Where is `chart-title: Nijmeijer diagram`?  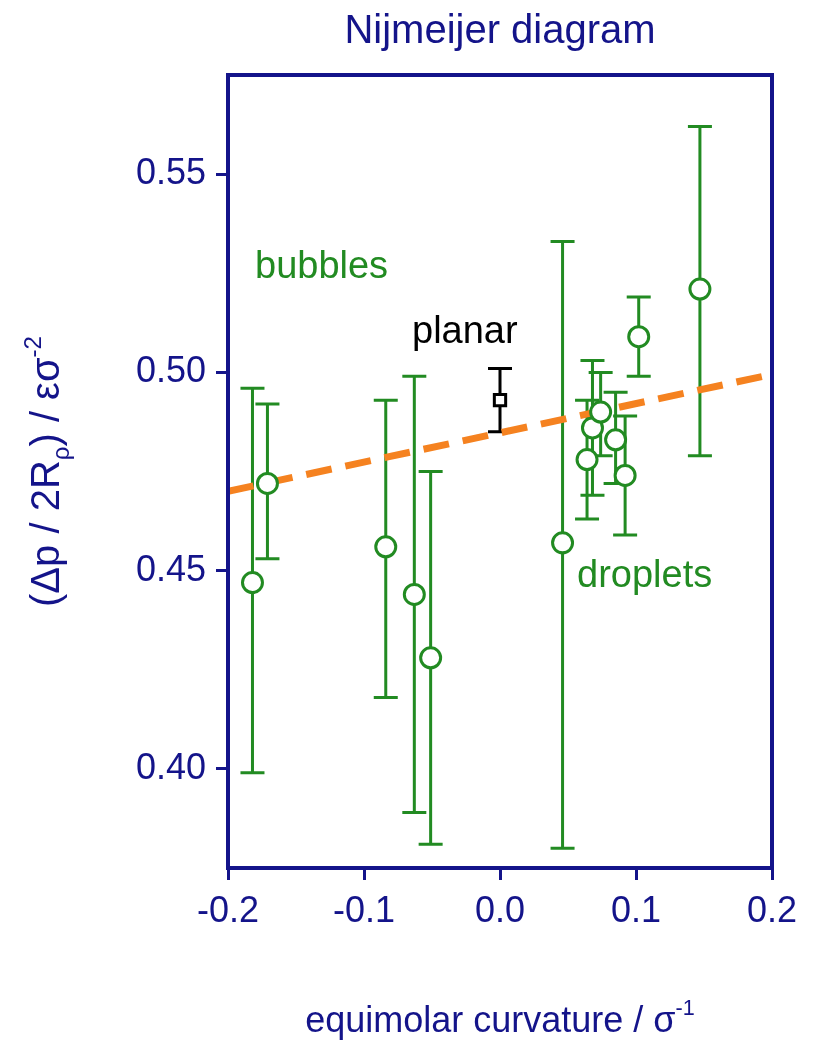
chart-title: Nijmeijer diagram is located at coordinates (500, 29).